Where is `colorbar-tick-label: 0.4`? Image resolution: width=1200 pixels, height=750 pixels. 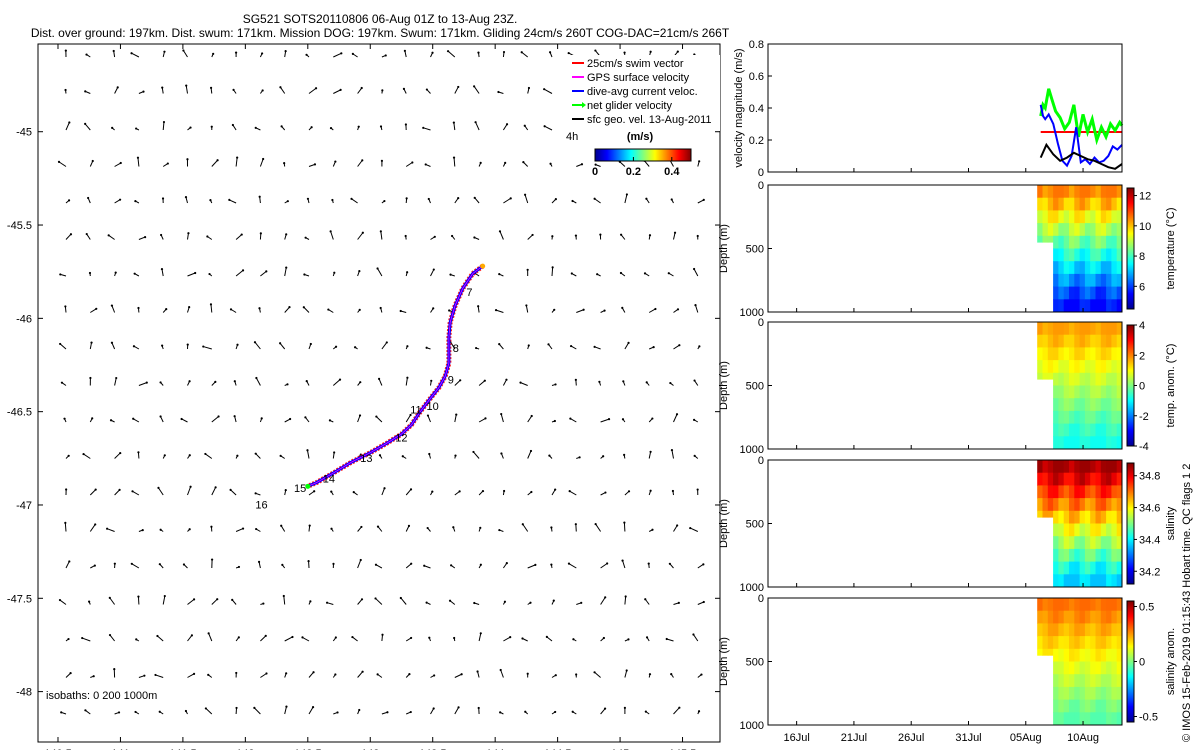
colorbar-tick-label: 0.4 is located at coordinates (672, 172).